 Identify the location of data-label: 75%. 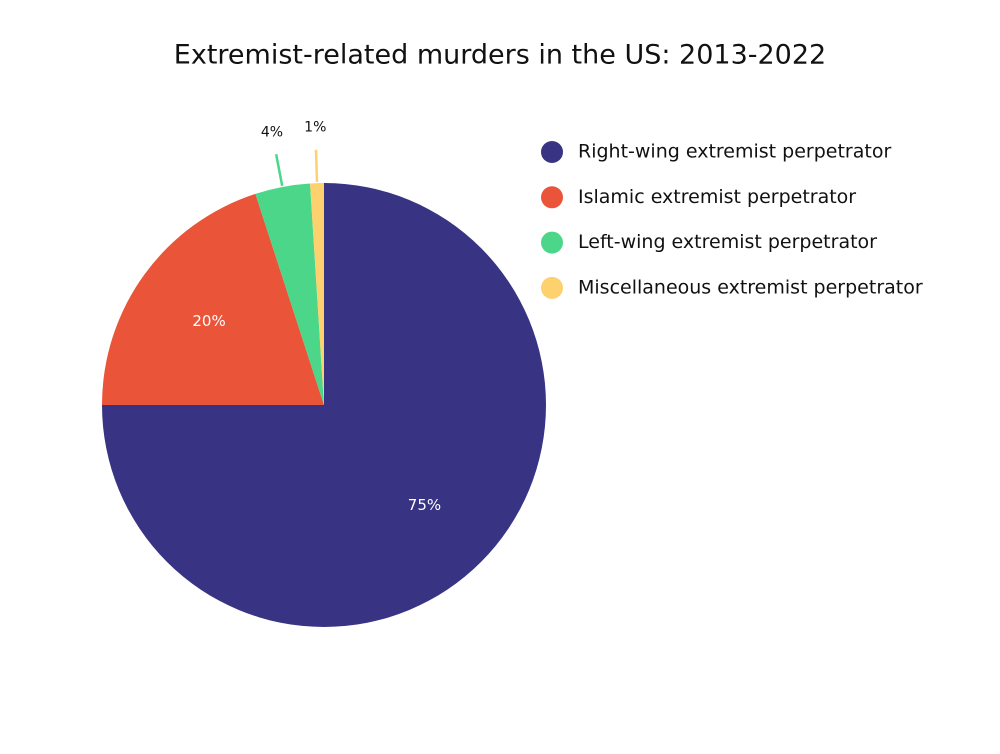
(424, 505).